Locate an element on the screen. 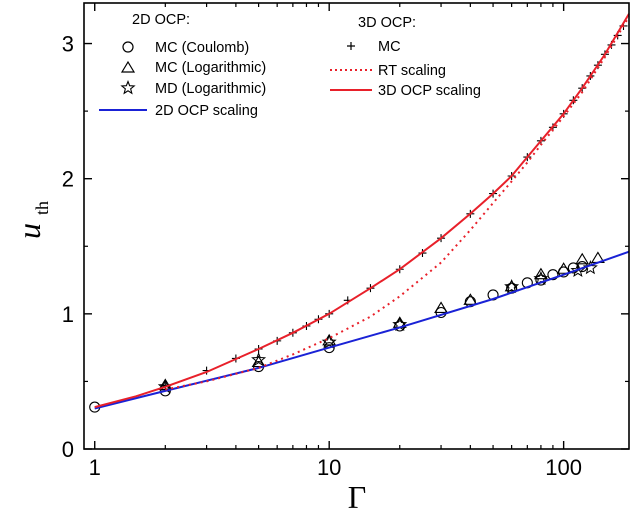  legend-entry-rt-scaling: RT scaling is located at coordinates (388, 71).